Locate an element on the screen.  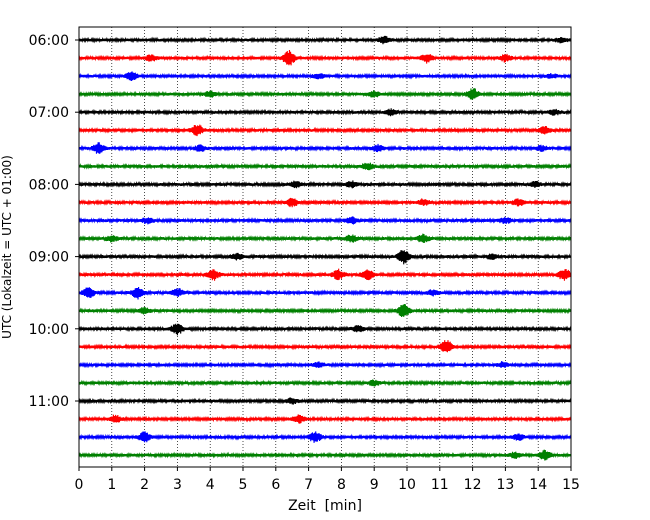
x-tick-label: 13 is located at coordinates (505, 485).